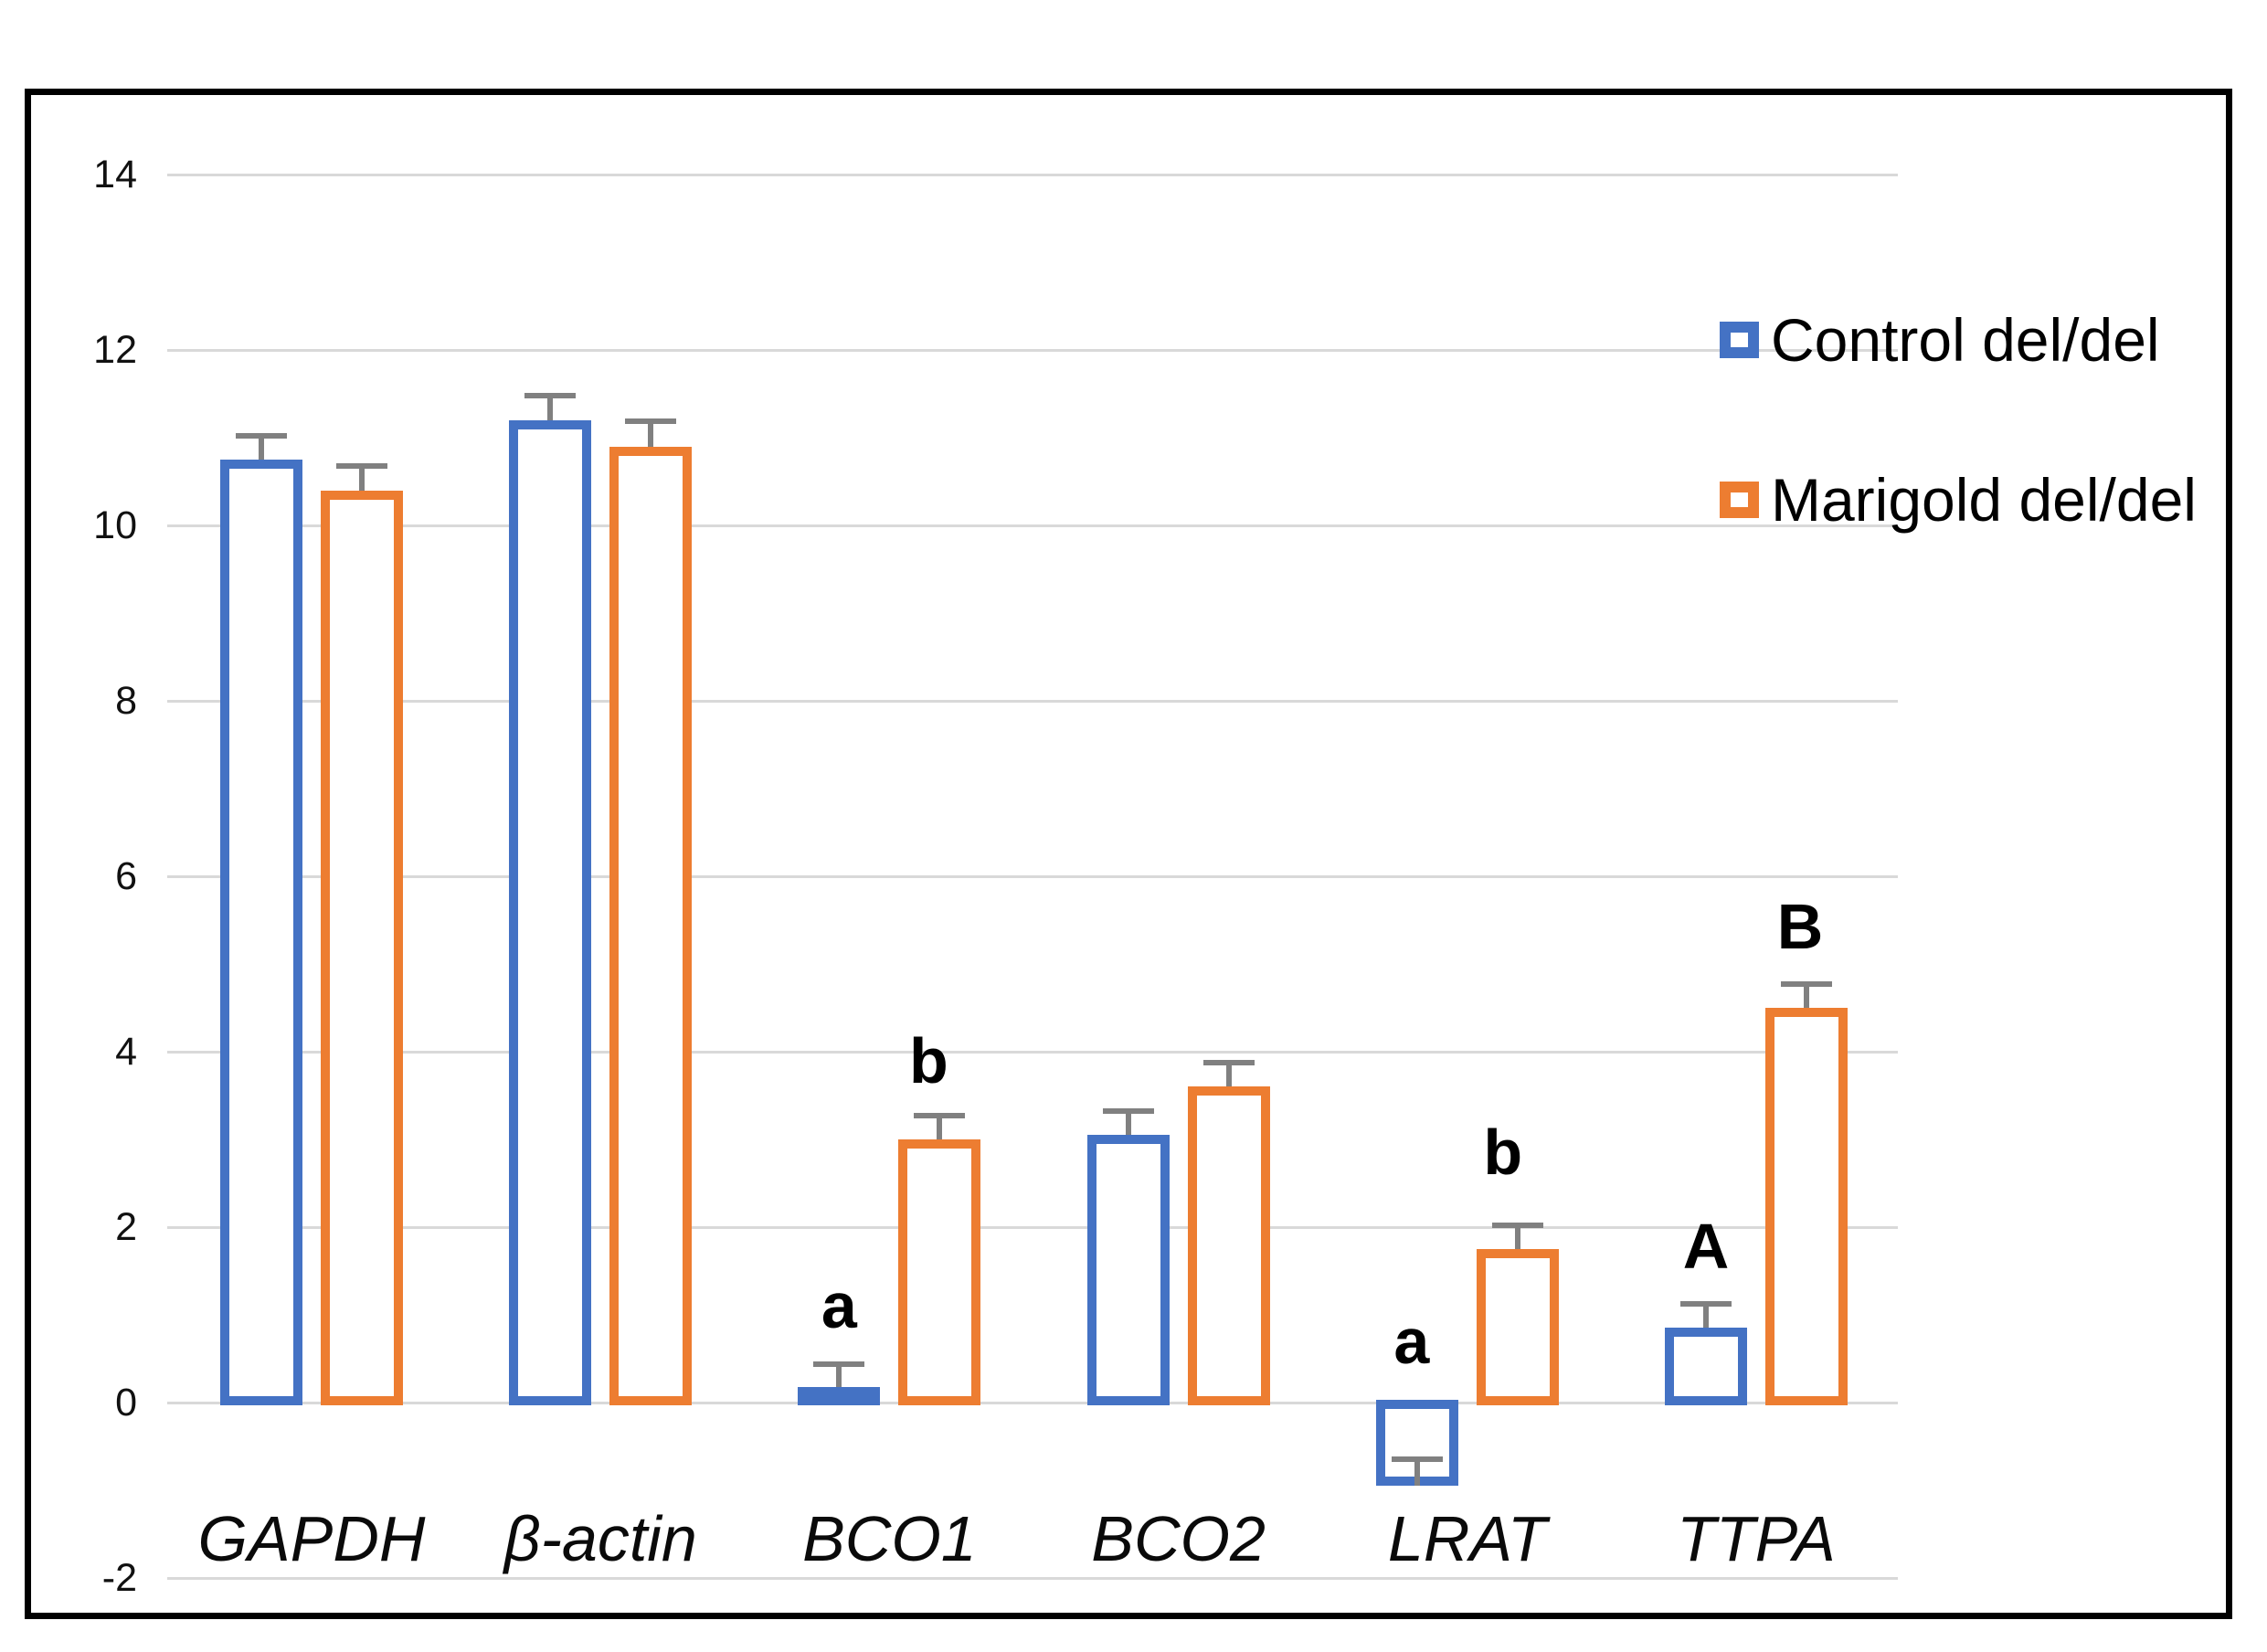  What do you see at coordinates (1740, 340) in the screenshot?
I see `legend-swatch-control` at bounding box center [1740, 340].